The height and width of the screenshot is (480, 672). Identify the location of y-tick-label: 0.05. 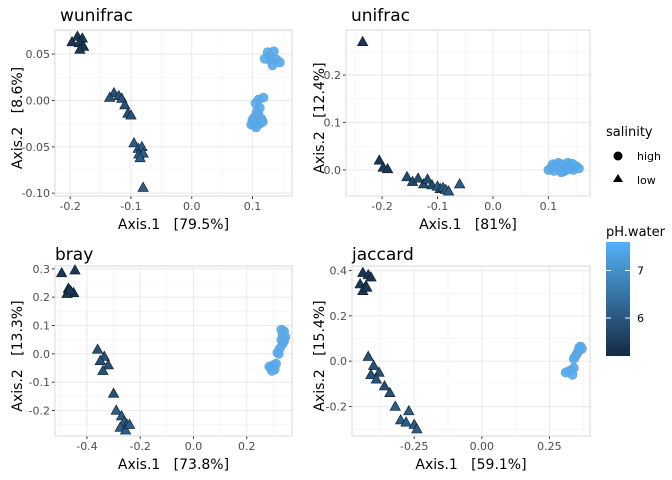
(38, 54).